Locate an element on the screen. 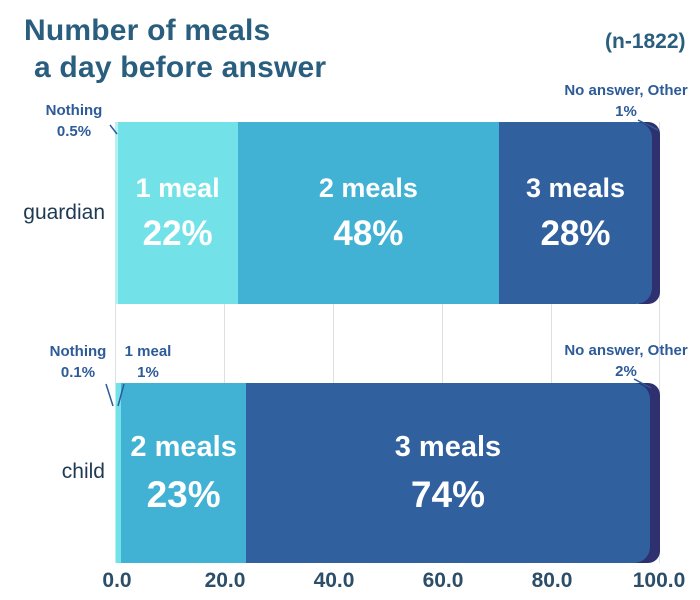 This screenshot has height=600, width=700. segment-child-1-meal is located at coordinates (118, 473).